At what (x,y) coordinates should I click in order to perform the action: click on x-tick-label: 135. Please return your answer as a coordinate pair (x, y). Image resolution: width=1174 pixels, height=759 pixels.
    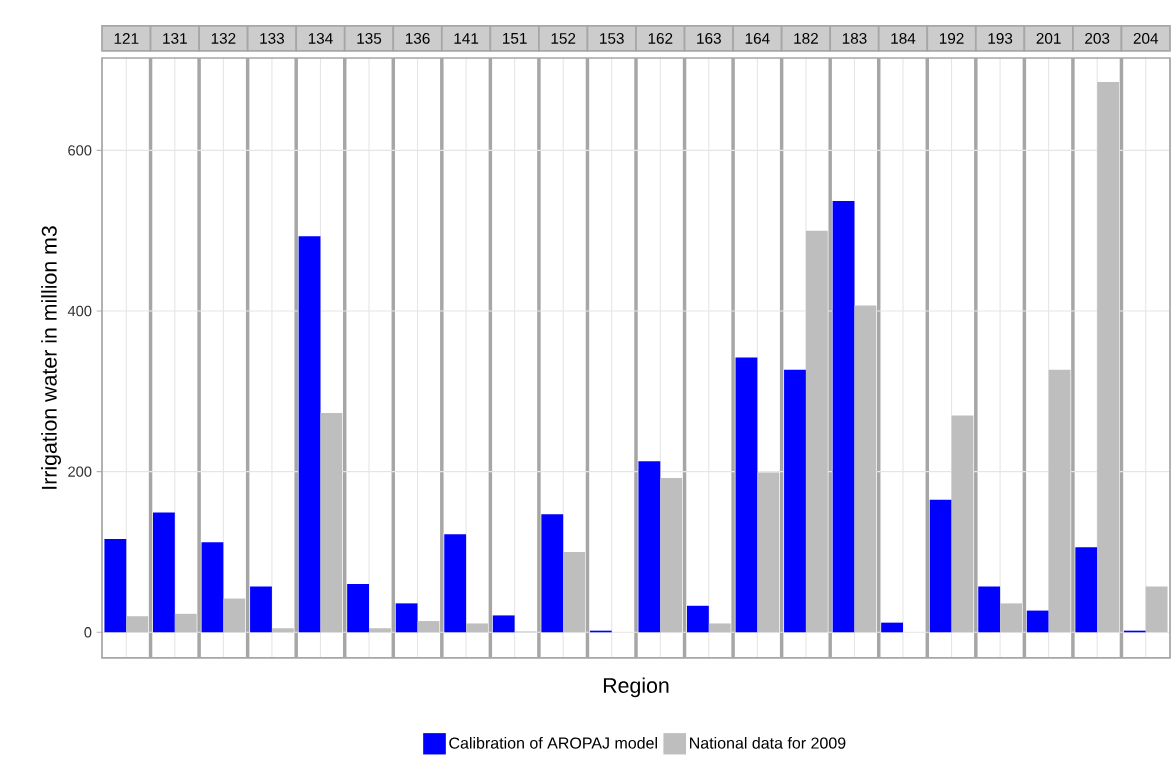
    Looking at the image, I should click on (369, 38).